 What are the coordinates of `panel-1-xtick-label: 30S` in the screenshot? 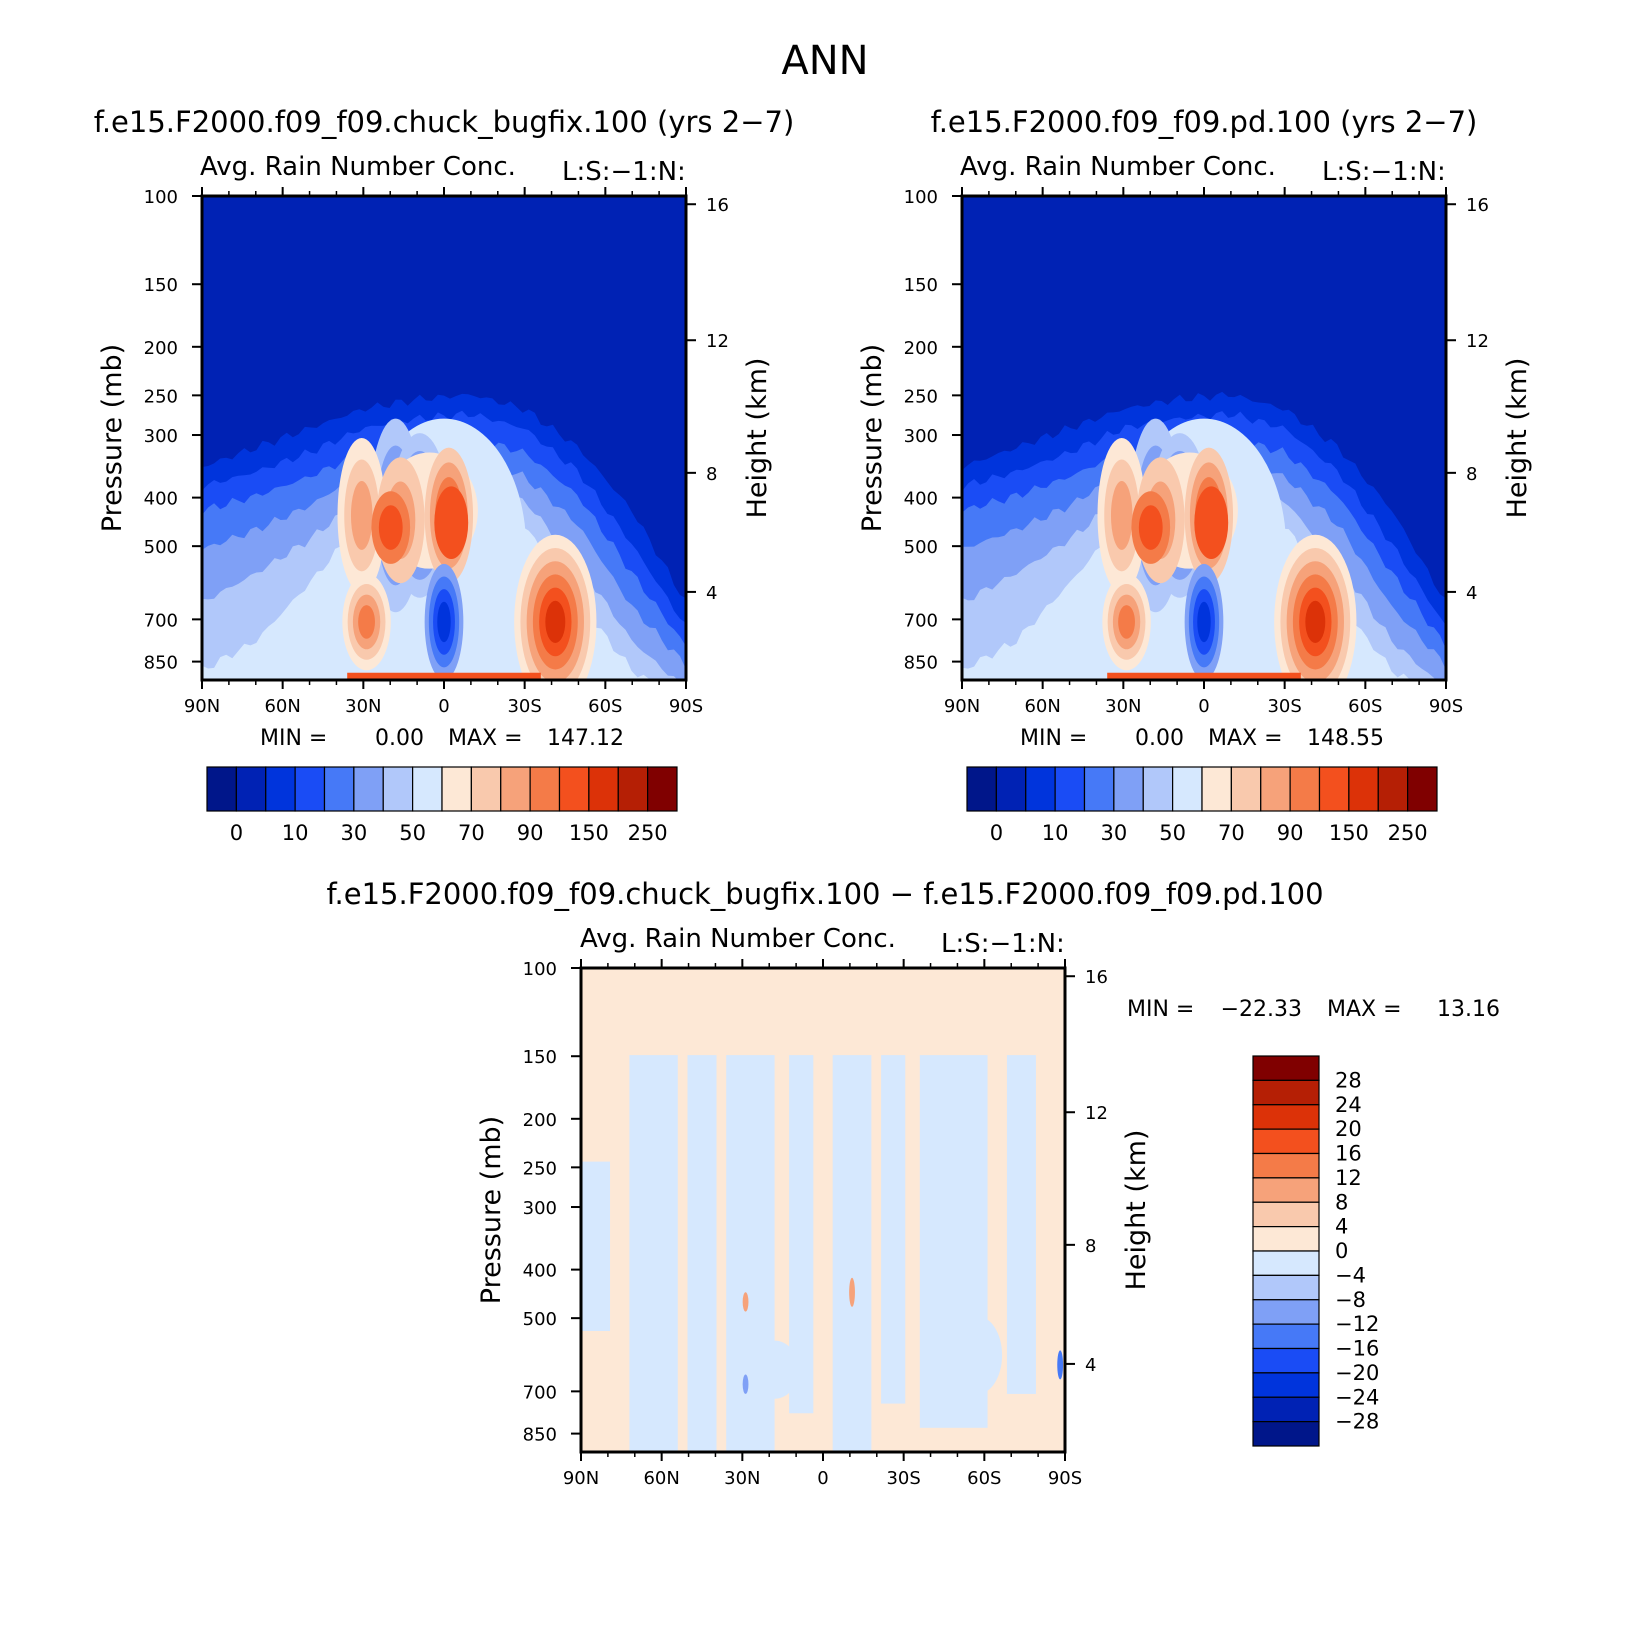 It's located at (524, 706).